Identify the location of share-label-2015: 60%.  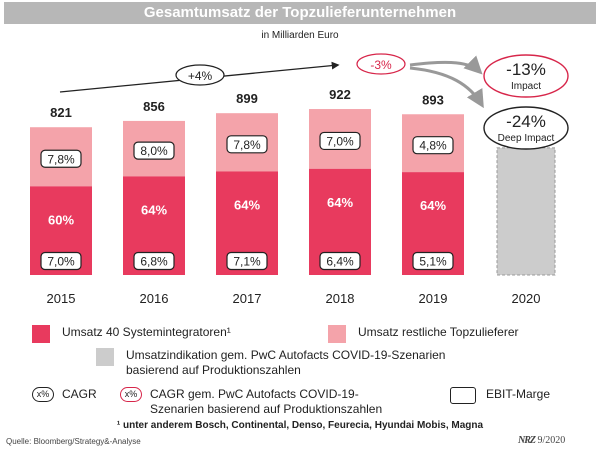
(61, 219).